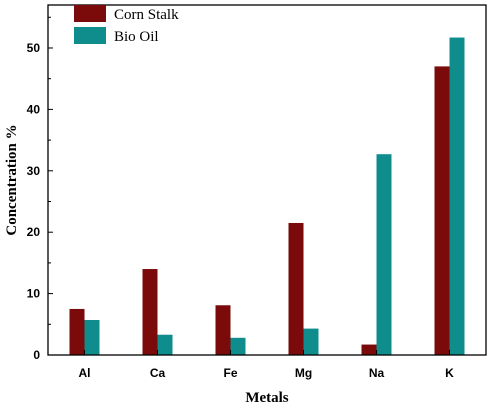 The width and height of the screenshot is (489, 408). What do you see at coordinates (296, 288) in the screenshot?
I see `bar-corn-stalk-mg` at bounding box center [296, 288].